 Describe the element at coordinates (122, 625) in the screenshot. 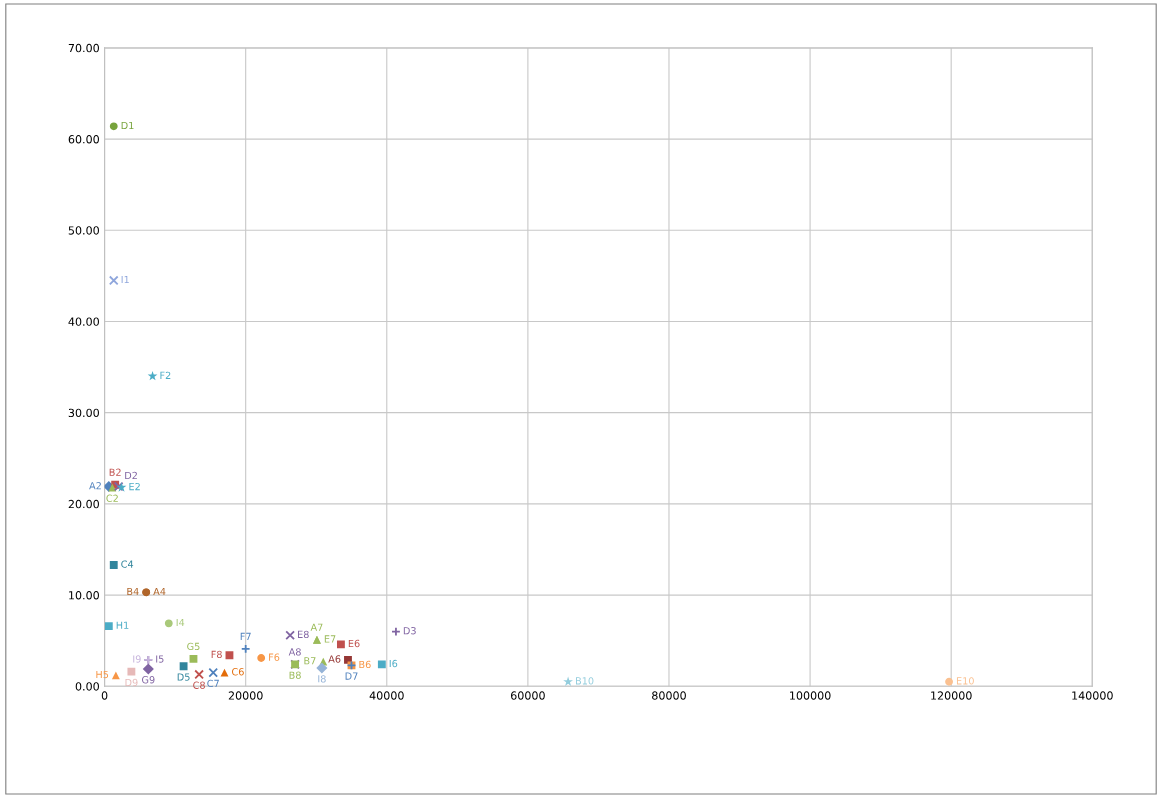

I see `series-label: H1` at that location.